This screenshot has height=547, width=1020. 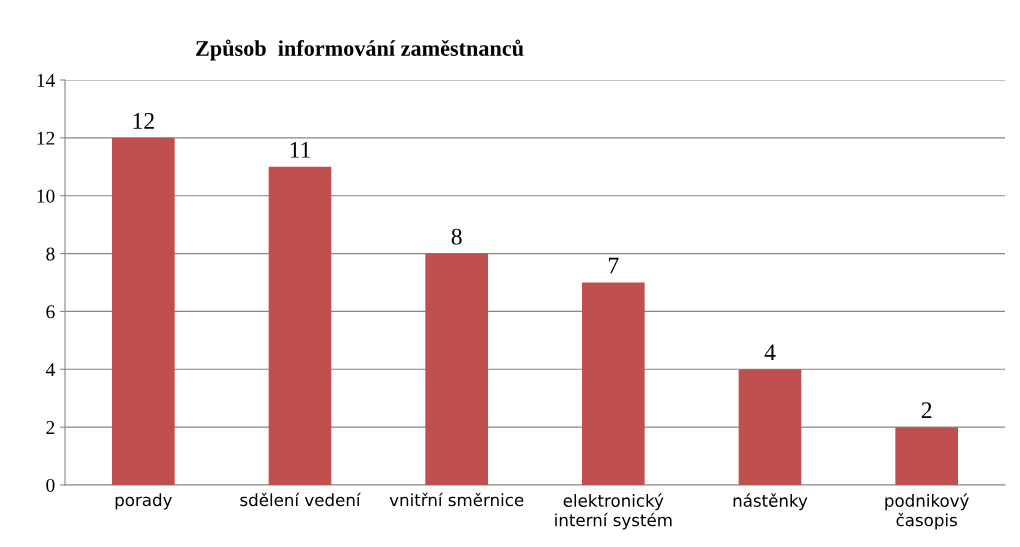 What do you see at coordinates (926, 410) in the screenshot?
I see `data-label: 2` at bounding box center [926, 410].